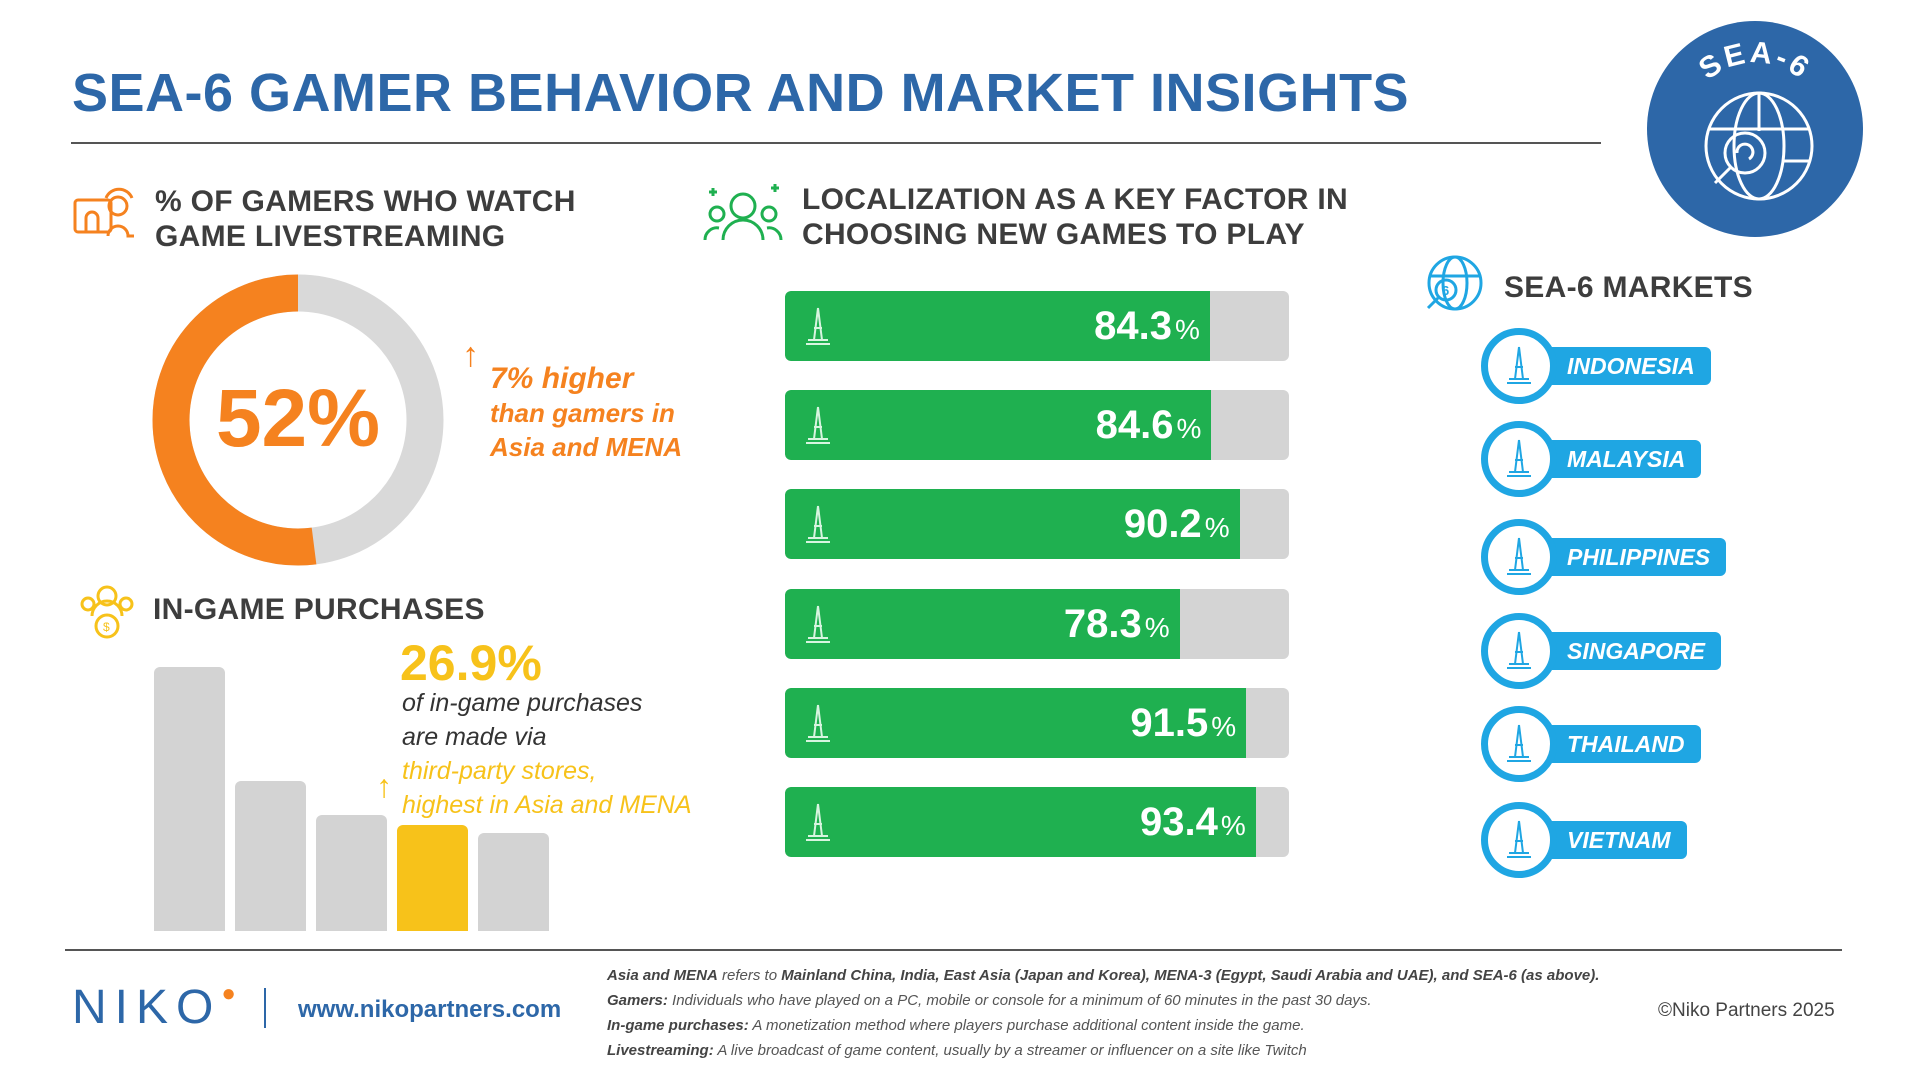  I want to click on purchases-note-highlight: highest in Asia and MENA, so click(547, 805).